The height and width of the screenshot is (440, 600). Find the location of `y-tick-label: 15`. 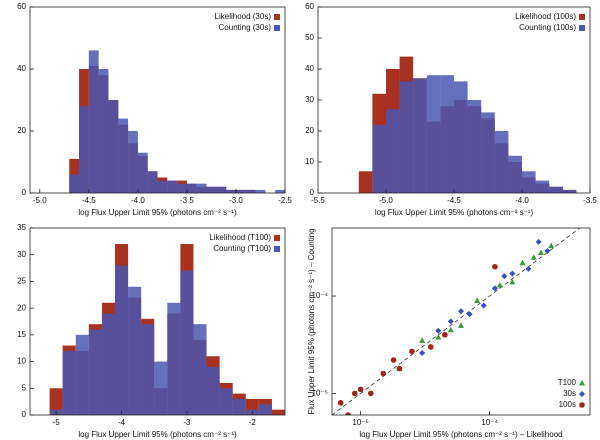

y-tick-label: 15 is located at coordinates (21, 334).